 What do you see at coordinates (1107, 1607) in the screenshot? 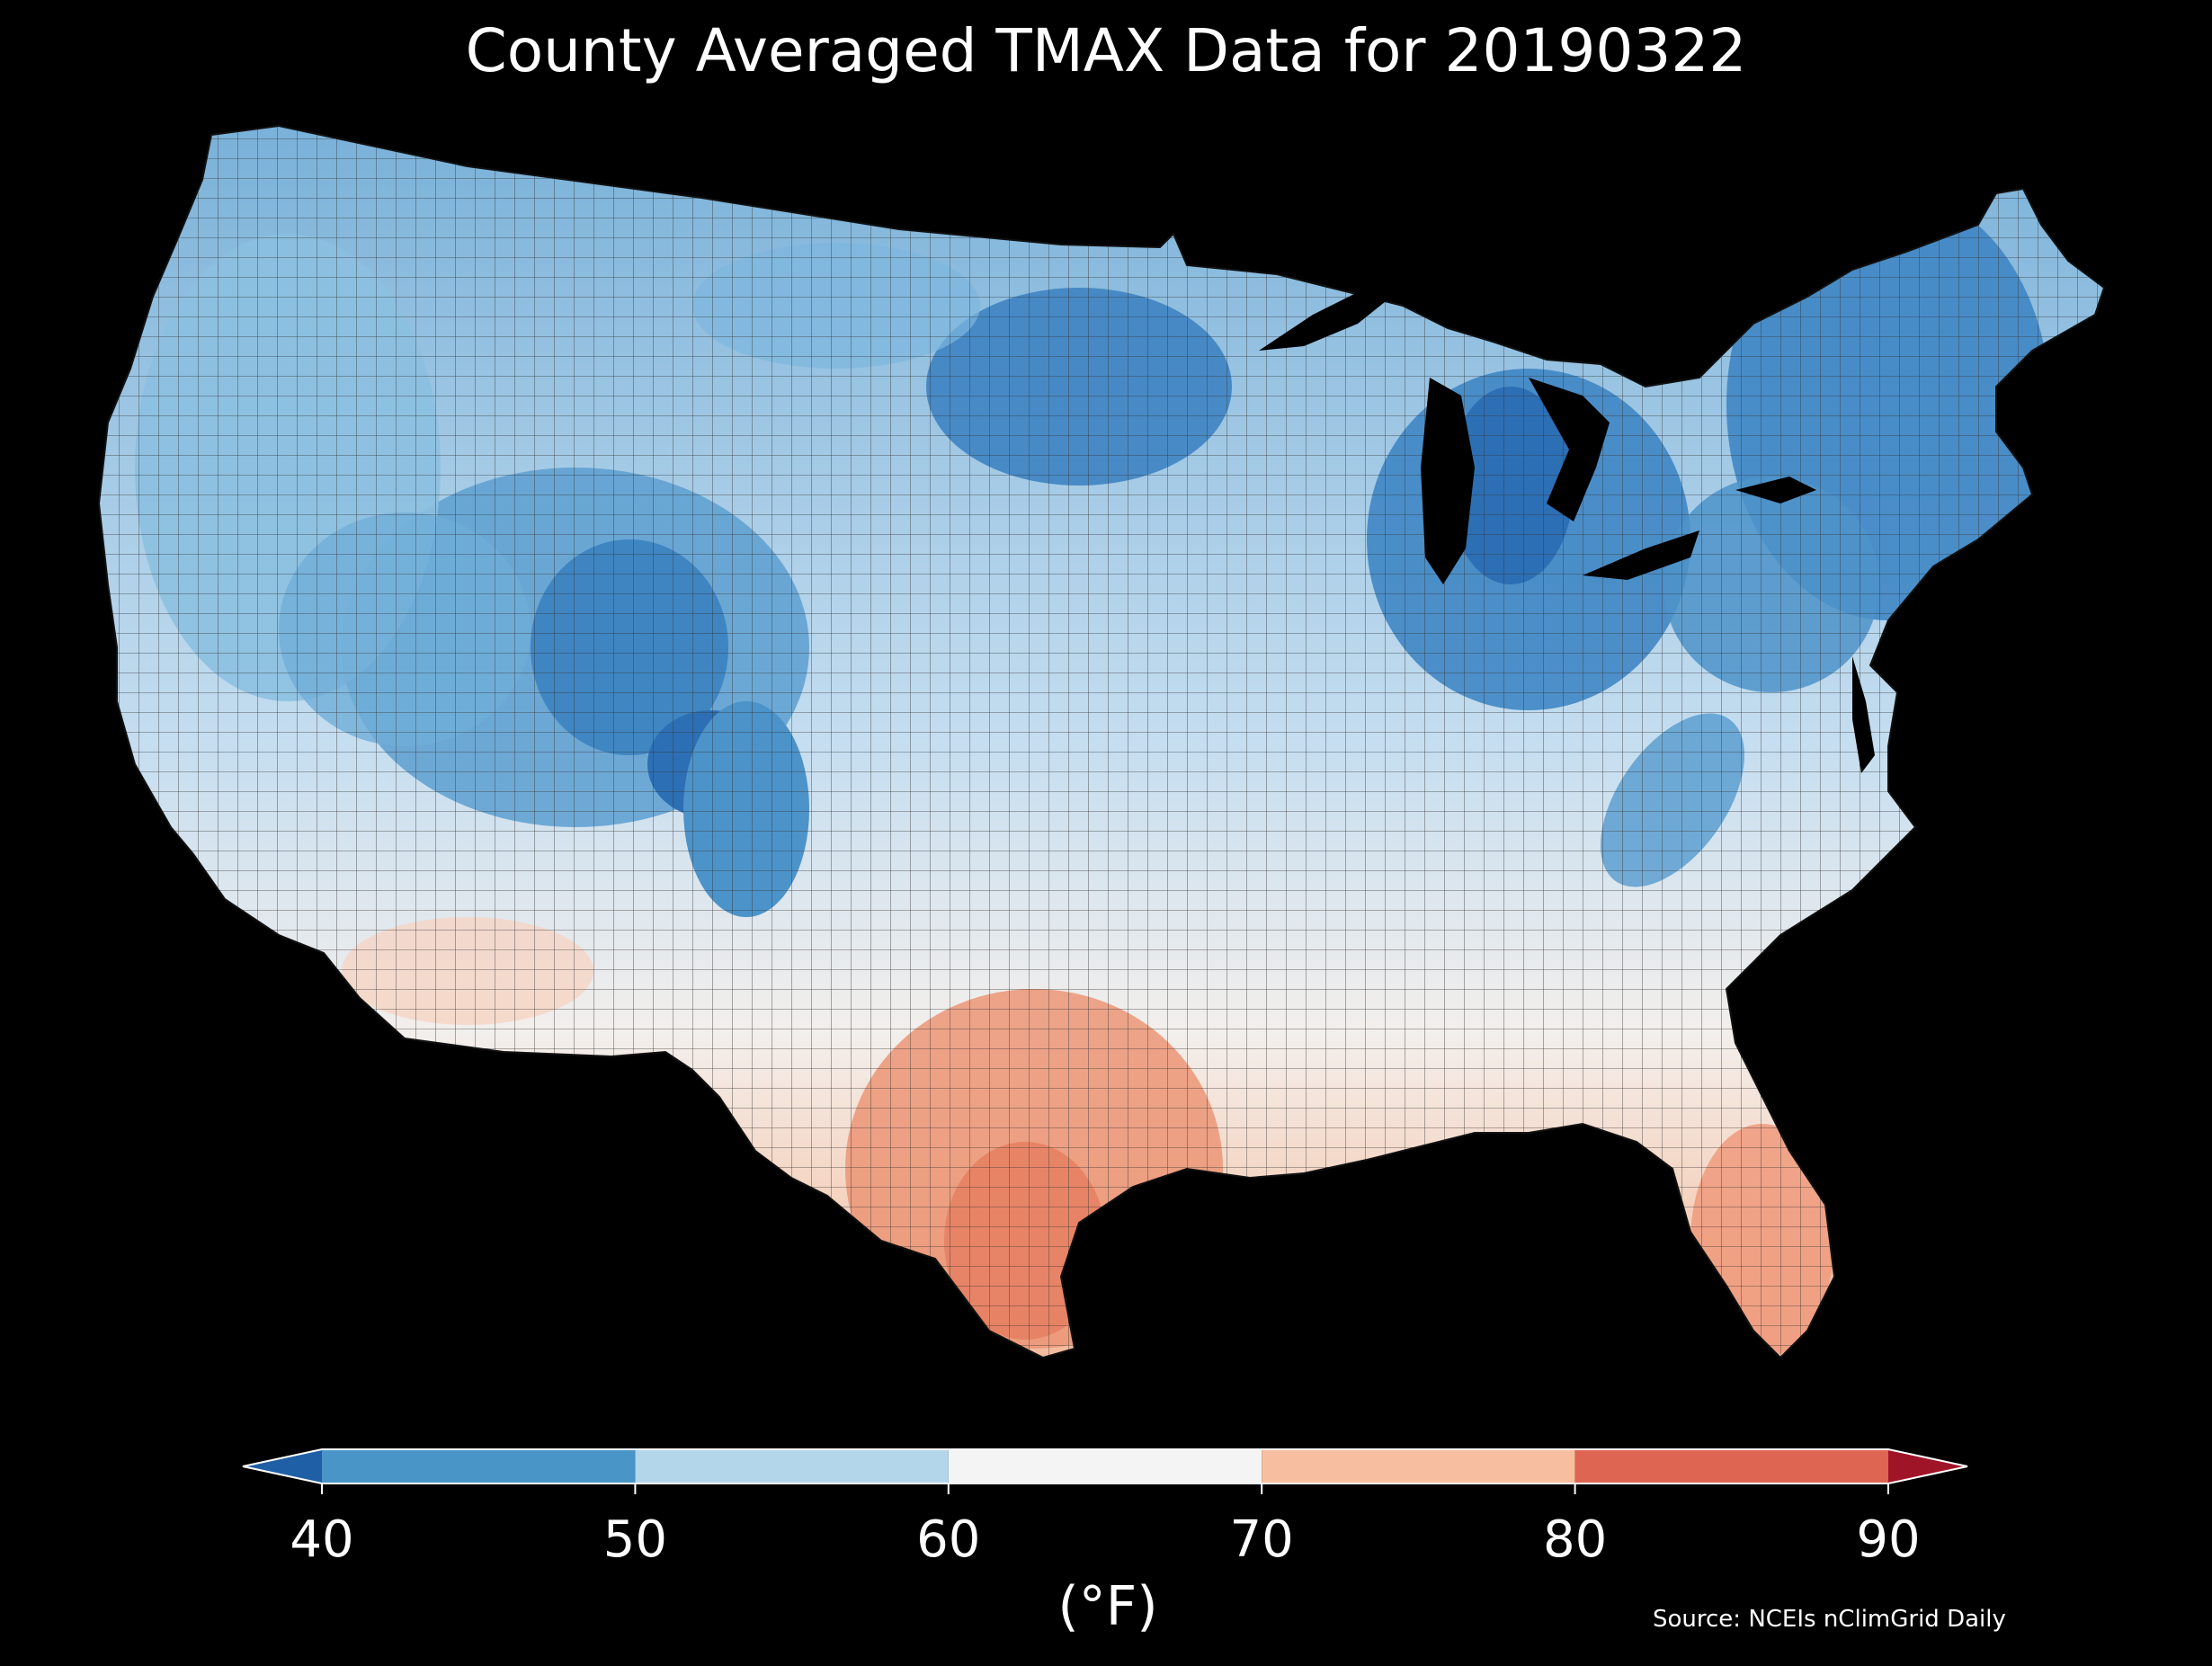
I see `colorbar-unit-label: (°F)` at bounding box center [1107, 1607].